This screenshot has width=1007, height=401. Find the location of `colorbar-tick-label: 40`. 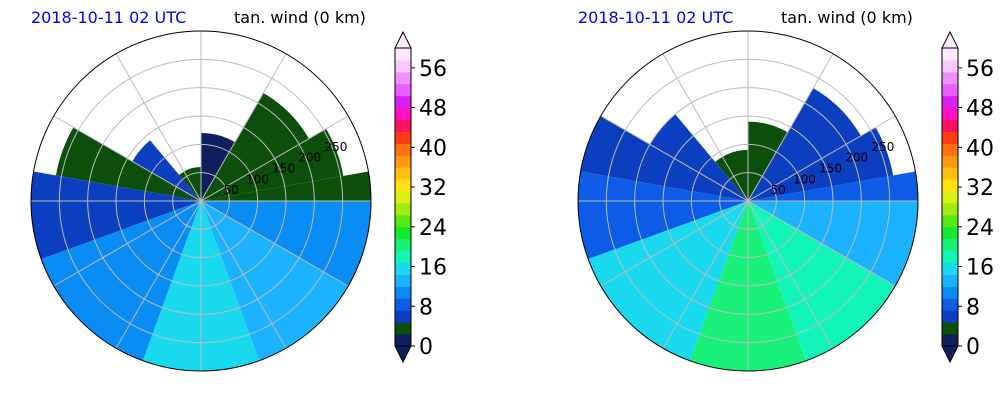

colorbar-tick-label: 40 is located at coordinates (980, 148).